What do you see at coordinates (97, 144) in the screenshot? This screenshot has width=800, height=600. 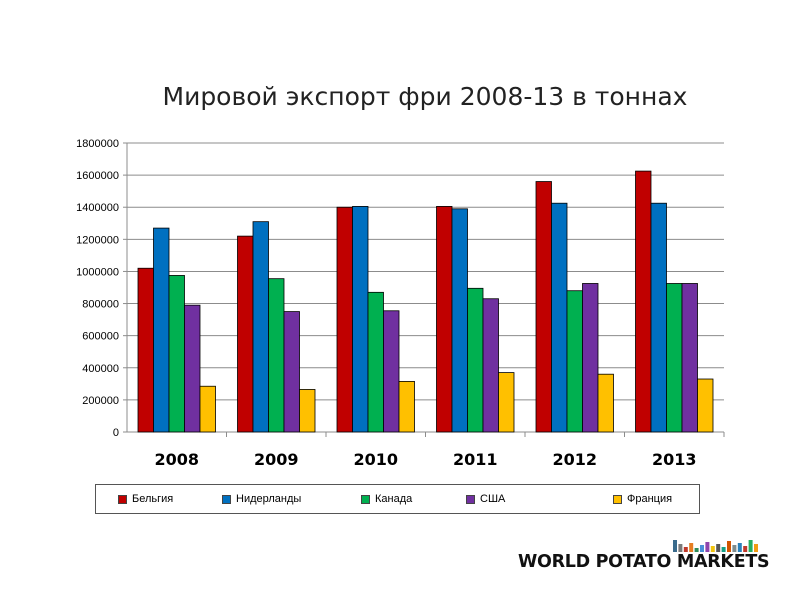 I see `y-tick-label: 1800000` at bounding box center [97, 144].